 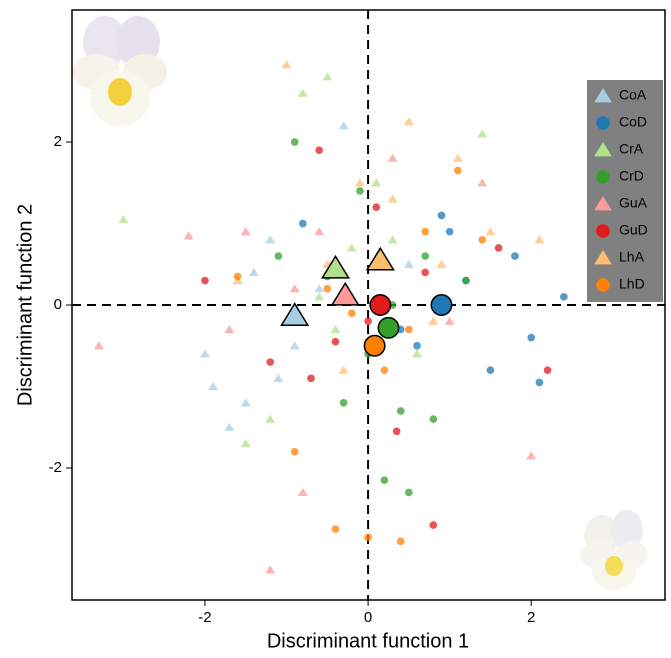 What do you see at coordinates (58, 141) in the screenshot?
I see `y-tick-label: 2` at bounding box center [58, 141].